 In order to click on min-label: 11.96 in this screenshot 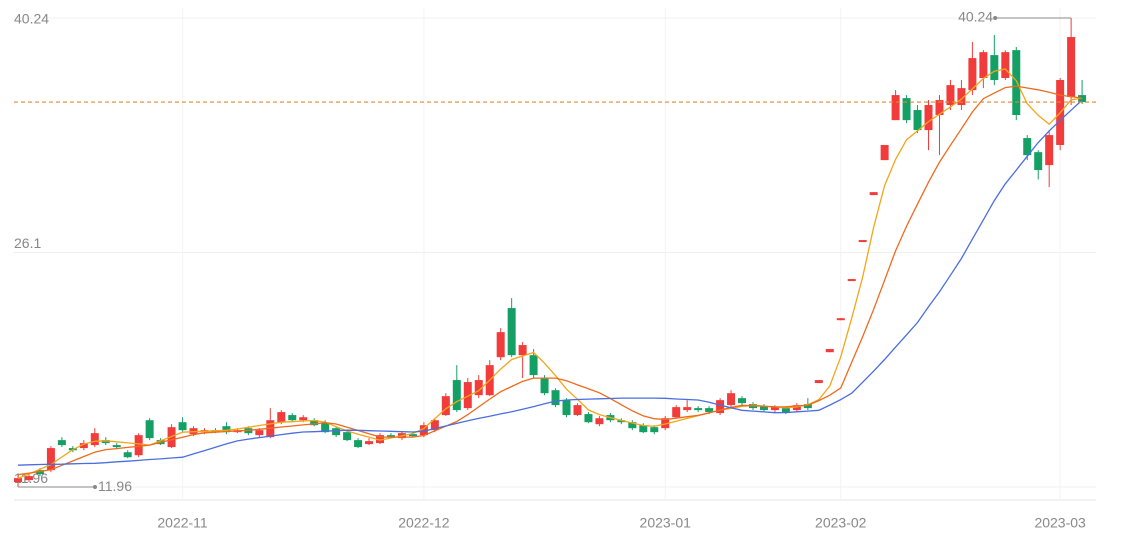, I will do `click(115, 486)`.